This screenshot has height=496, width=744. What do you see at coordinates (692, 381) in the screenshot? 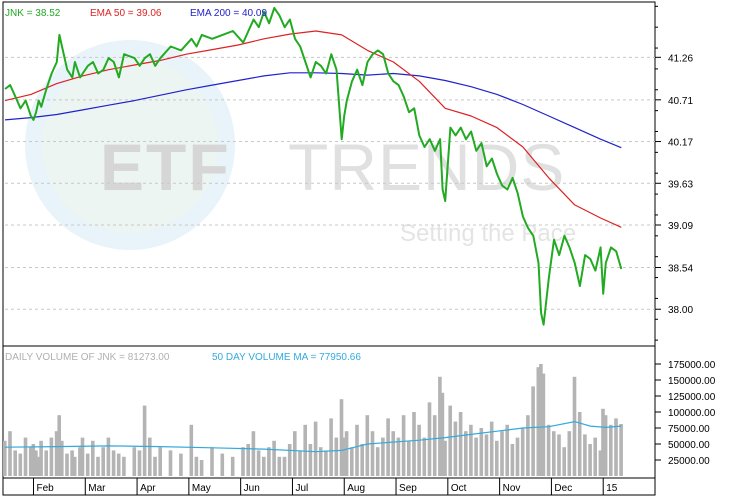
I see `volume-tick-label: 150000.00` at bounding box center [692, 381].